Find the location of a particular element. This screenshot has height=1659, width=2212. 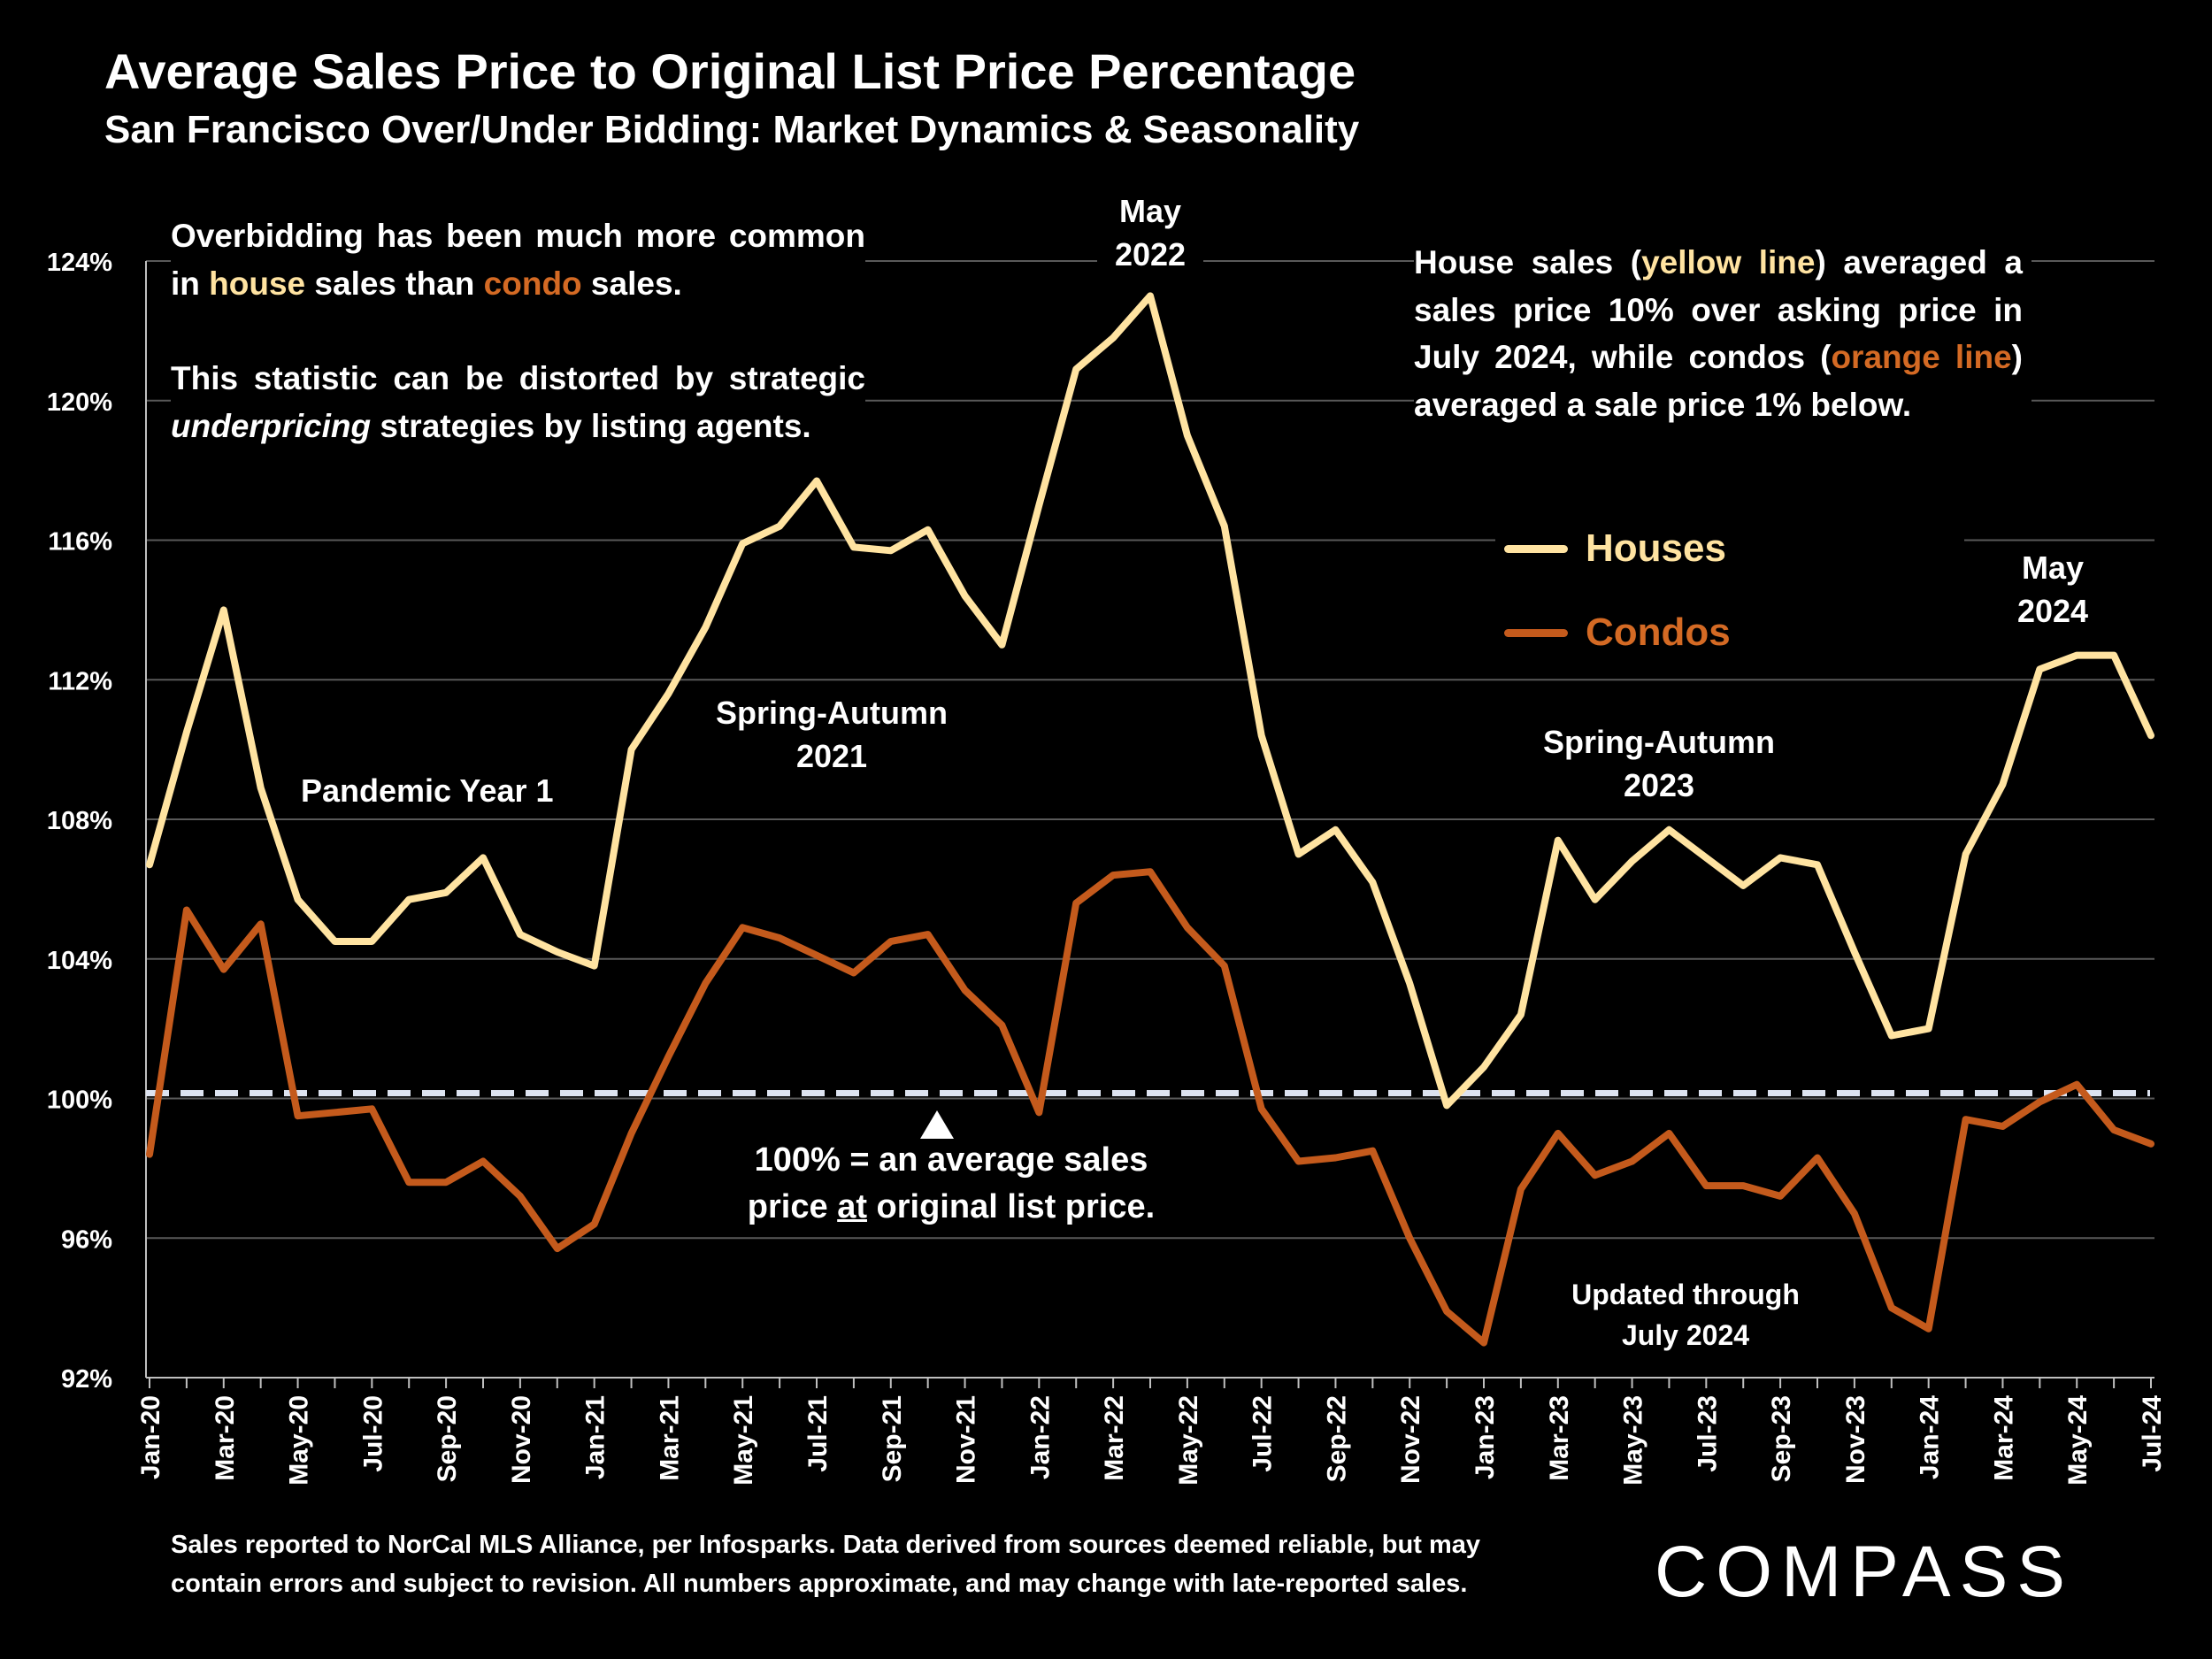

y-tick-label: 120% is located at coordinates (79, 403).